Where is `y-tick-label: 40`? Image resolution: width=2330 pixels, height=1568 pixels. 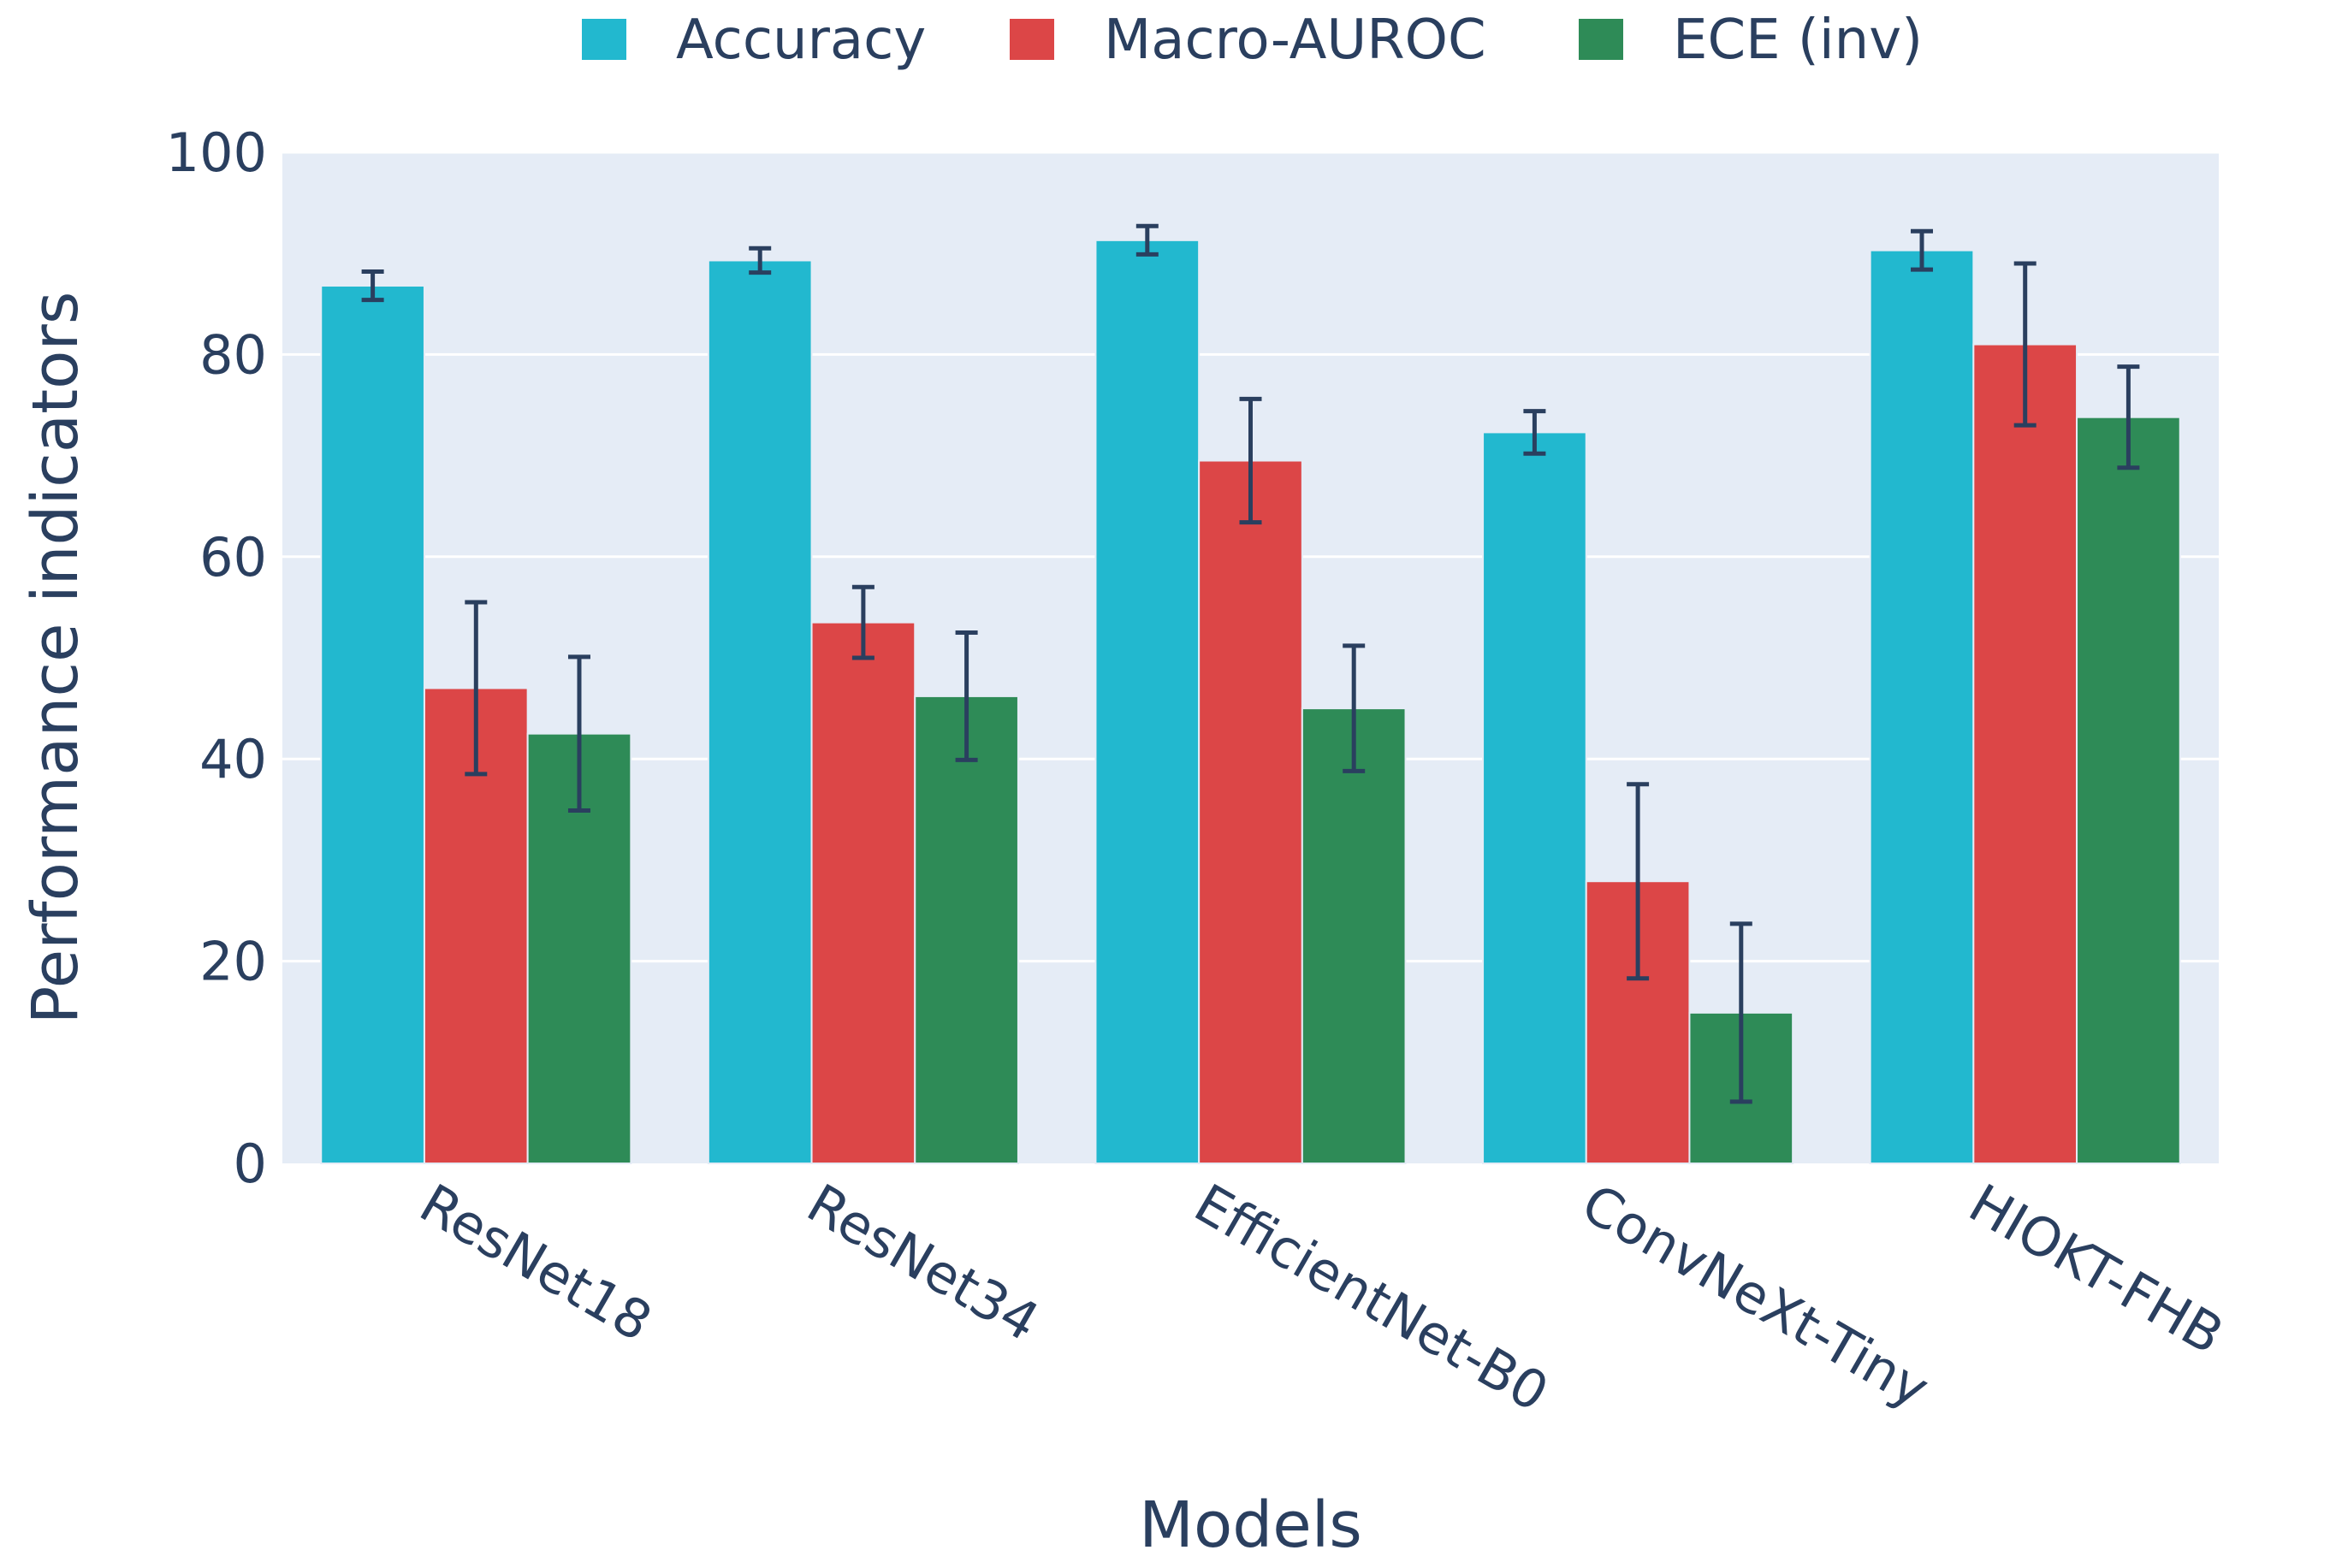
y-tick-label: 40 is located at coordinates (233, 759).